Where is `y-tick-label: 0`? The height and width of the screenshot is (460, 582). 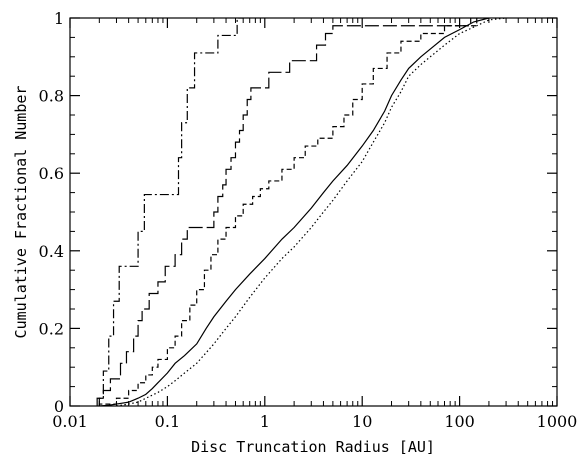 y-tick-label: 0 is located at coordinates (59, 406).